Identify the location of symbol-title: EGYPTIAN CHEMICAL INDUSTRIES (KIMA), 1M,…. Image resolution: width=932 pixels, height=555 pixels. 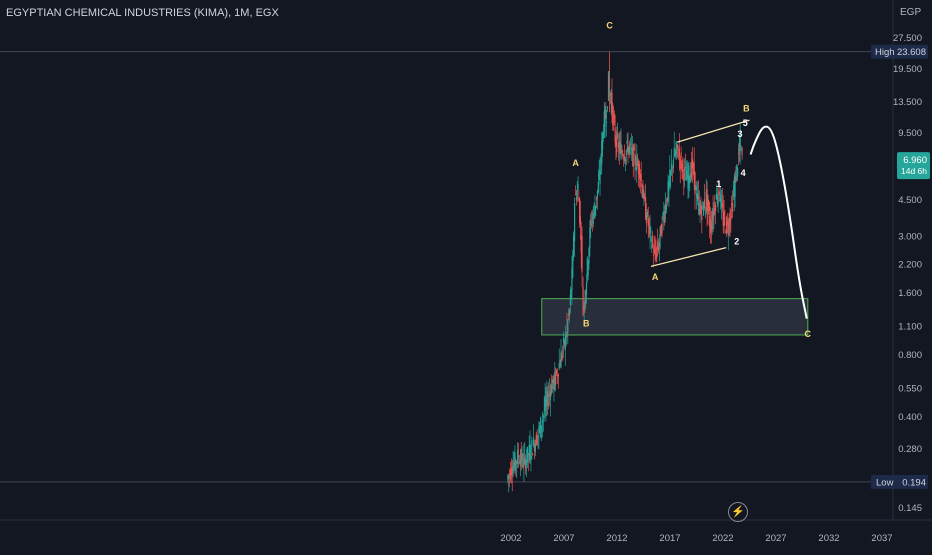
(142, 13).